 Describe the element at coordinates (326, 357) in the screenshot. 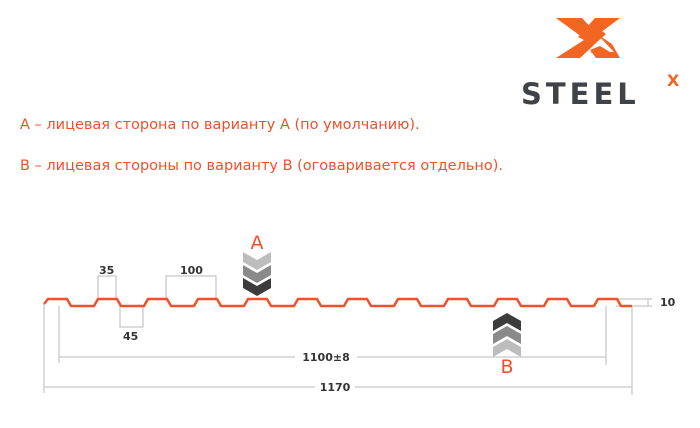

I see `dim-useful-width: 1100±8` at that location.